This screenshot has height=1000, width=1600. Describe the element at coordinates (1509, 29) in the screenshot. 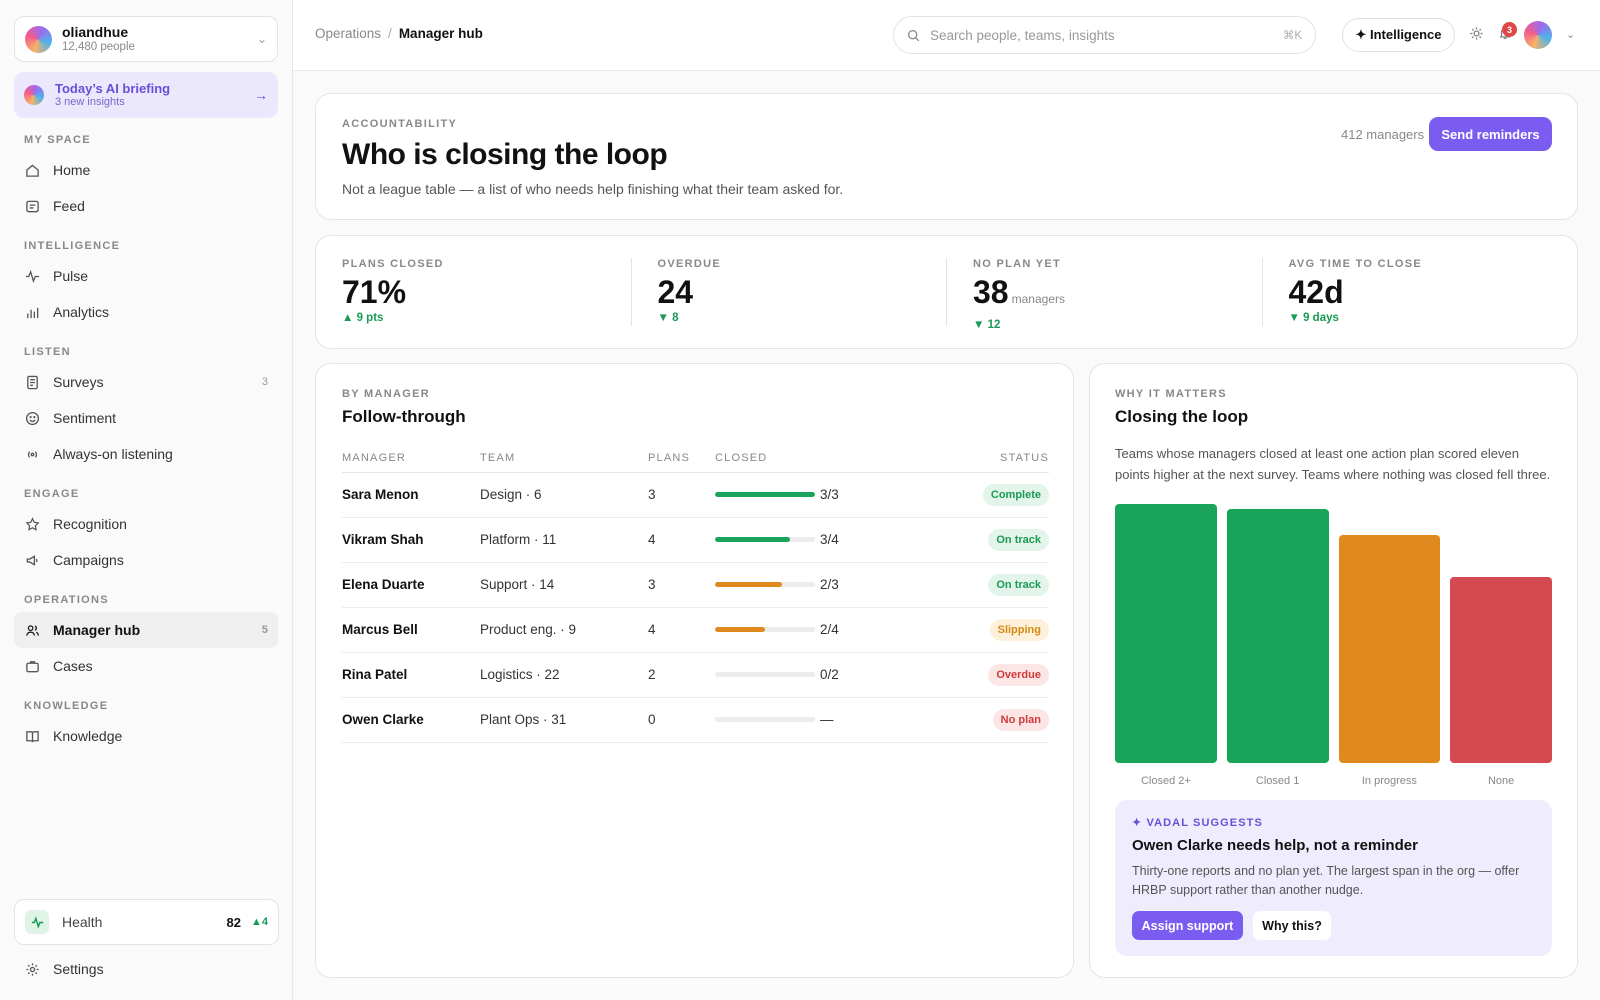

I see `notification-badge: 3` at that location.